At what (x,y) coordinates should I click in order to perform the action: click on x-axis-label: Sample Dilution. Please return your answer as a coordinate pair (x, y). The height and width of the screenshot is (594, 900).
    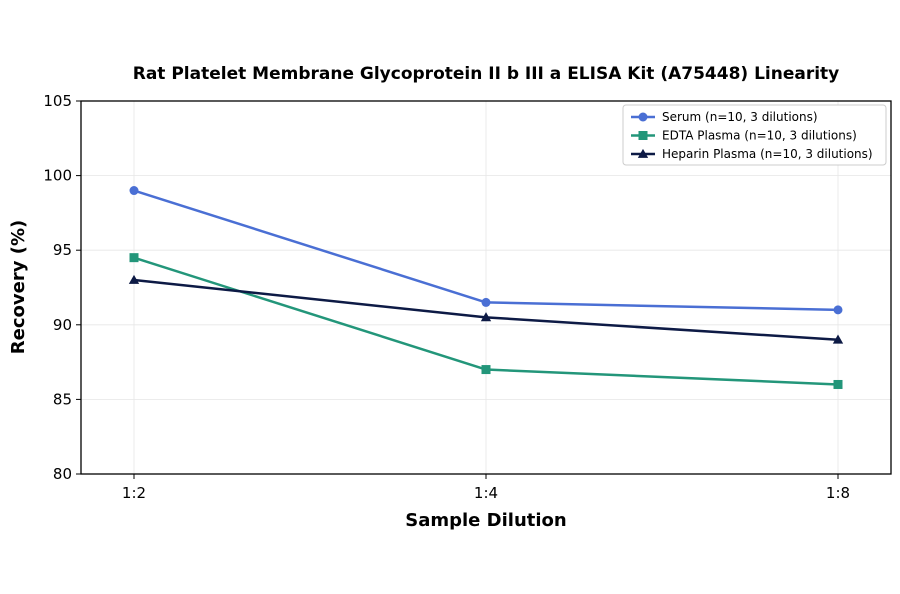
    Looking at the image, I should click on (485, 520).